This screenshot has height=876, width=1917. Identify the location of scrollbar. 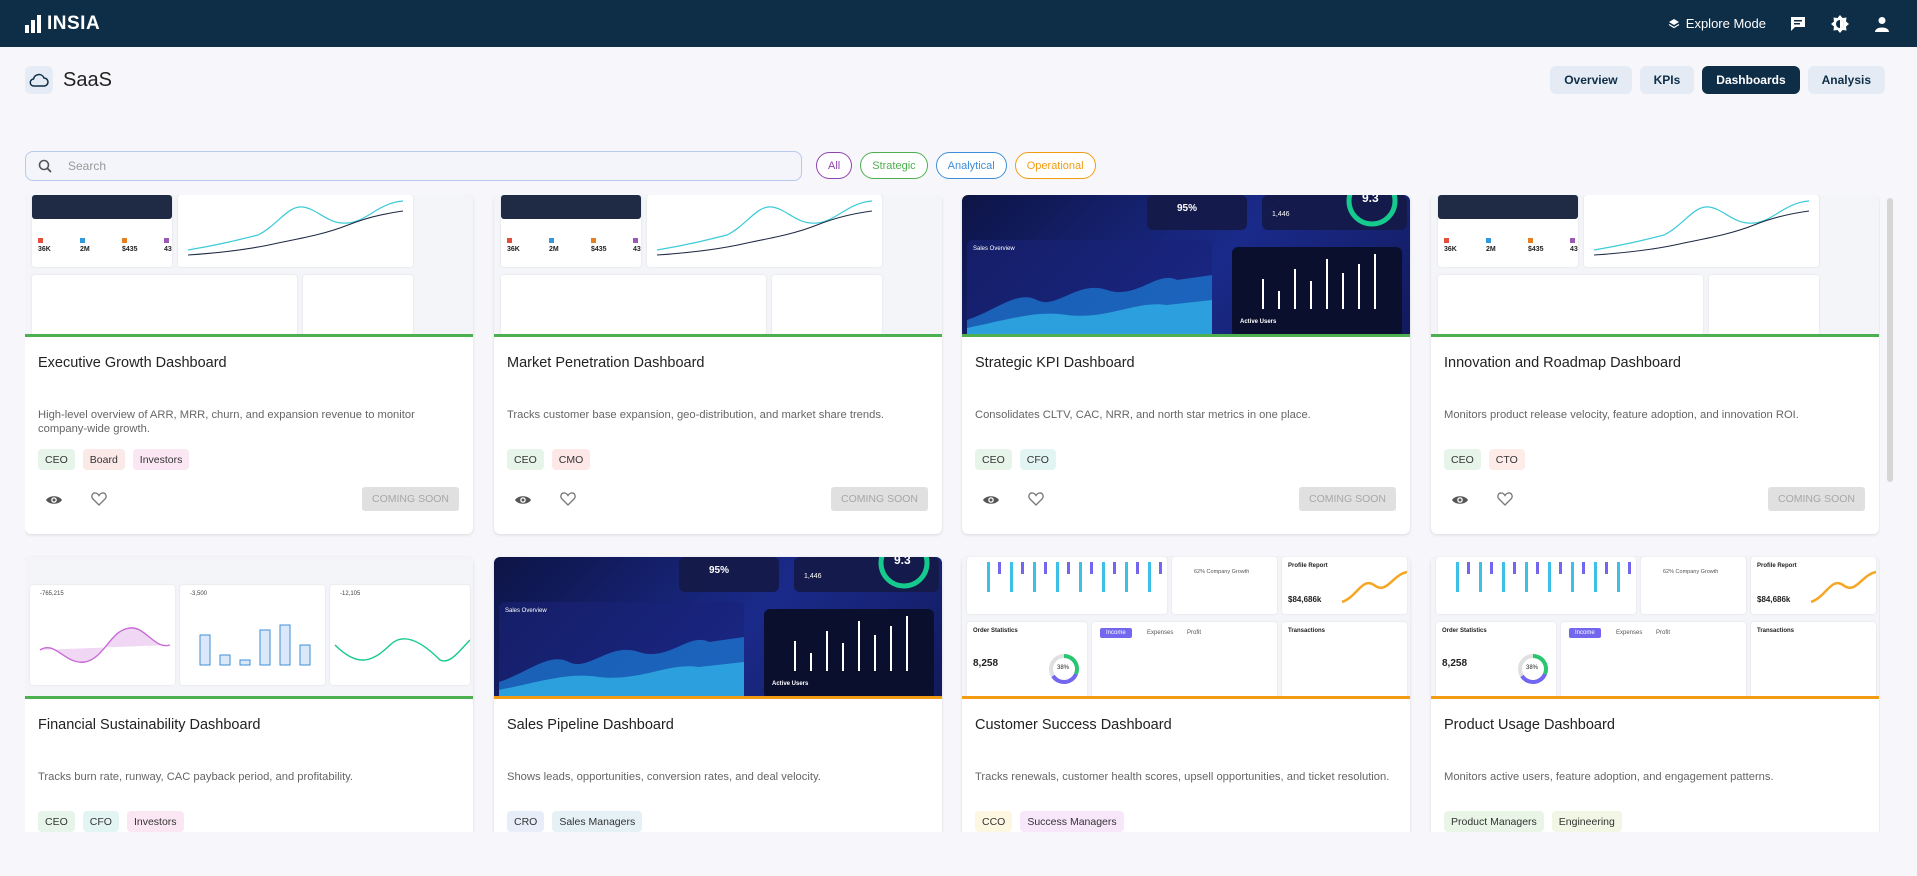
(1890, 340).